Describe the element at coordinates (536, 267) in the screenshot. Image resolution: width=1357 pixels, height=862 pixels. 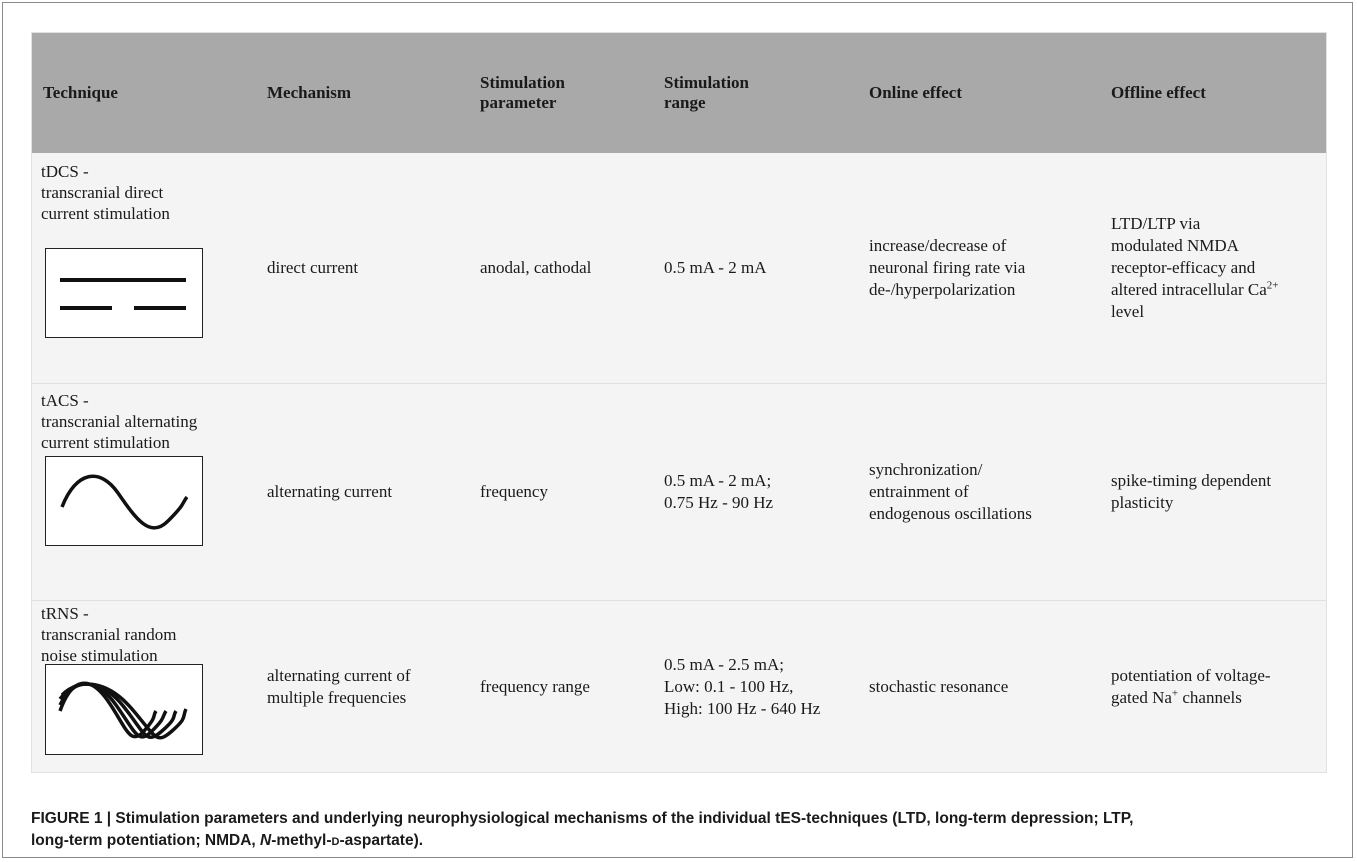
I see `parameter-cell: anodal, cathodal` at that location.